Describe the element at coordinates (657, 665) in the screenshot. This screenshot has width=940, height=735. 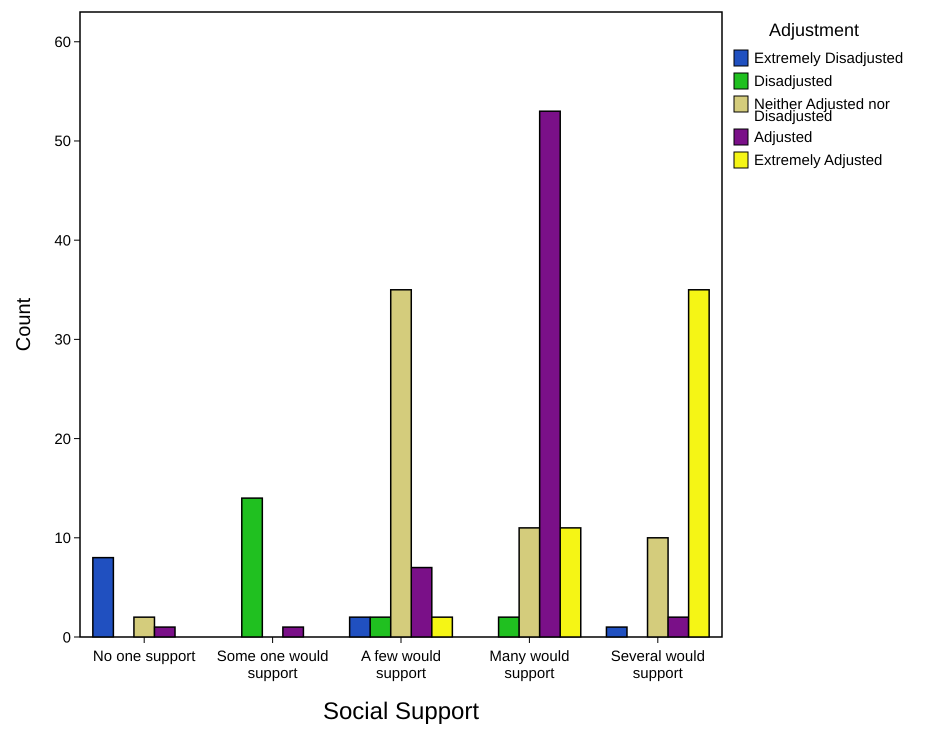
I see `x-tick-label: Several would support` at that location.